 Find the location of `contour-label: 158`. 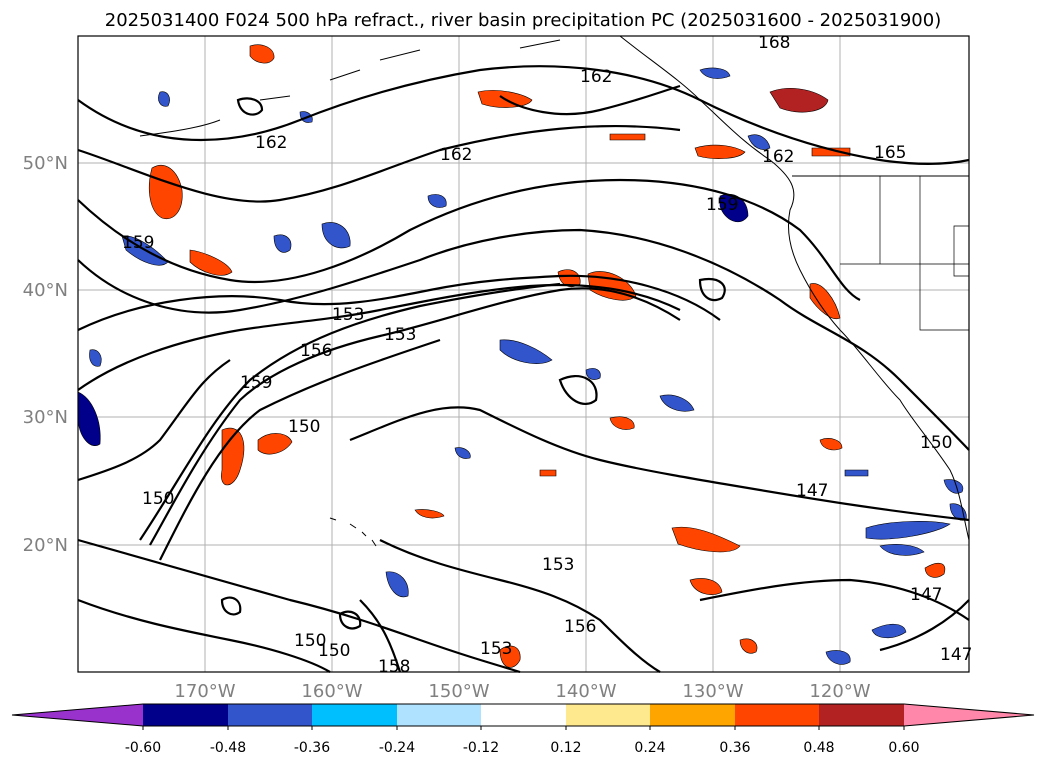

contour-label: 158 is located at coordinates (394, 667).